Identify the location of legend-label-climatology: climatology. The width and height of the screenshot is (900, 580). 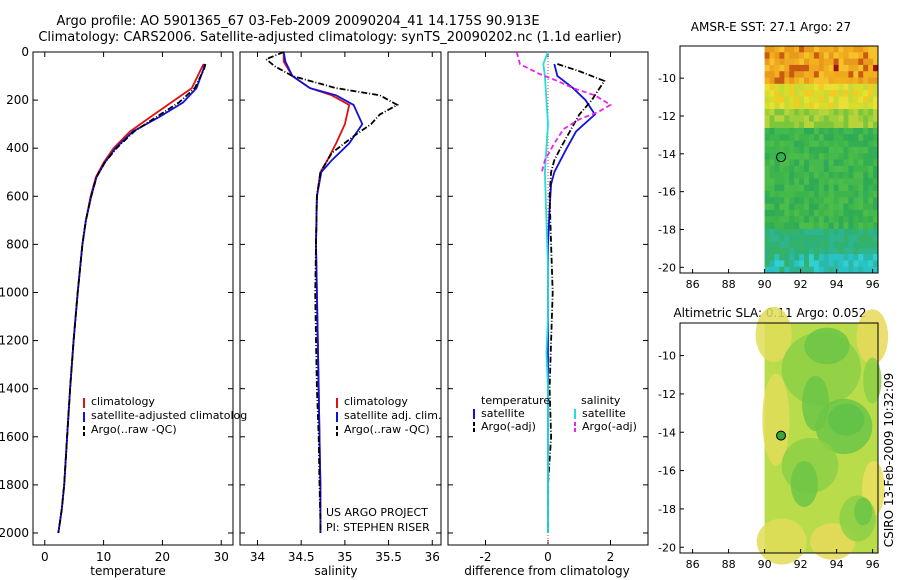
(376, 401).